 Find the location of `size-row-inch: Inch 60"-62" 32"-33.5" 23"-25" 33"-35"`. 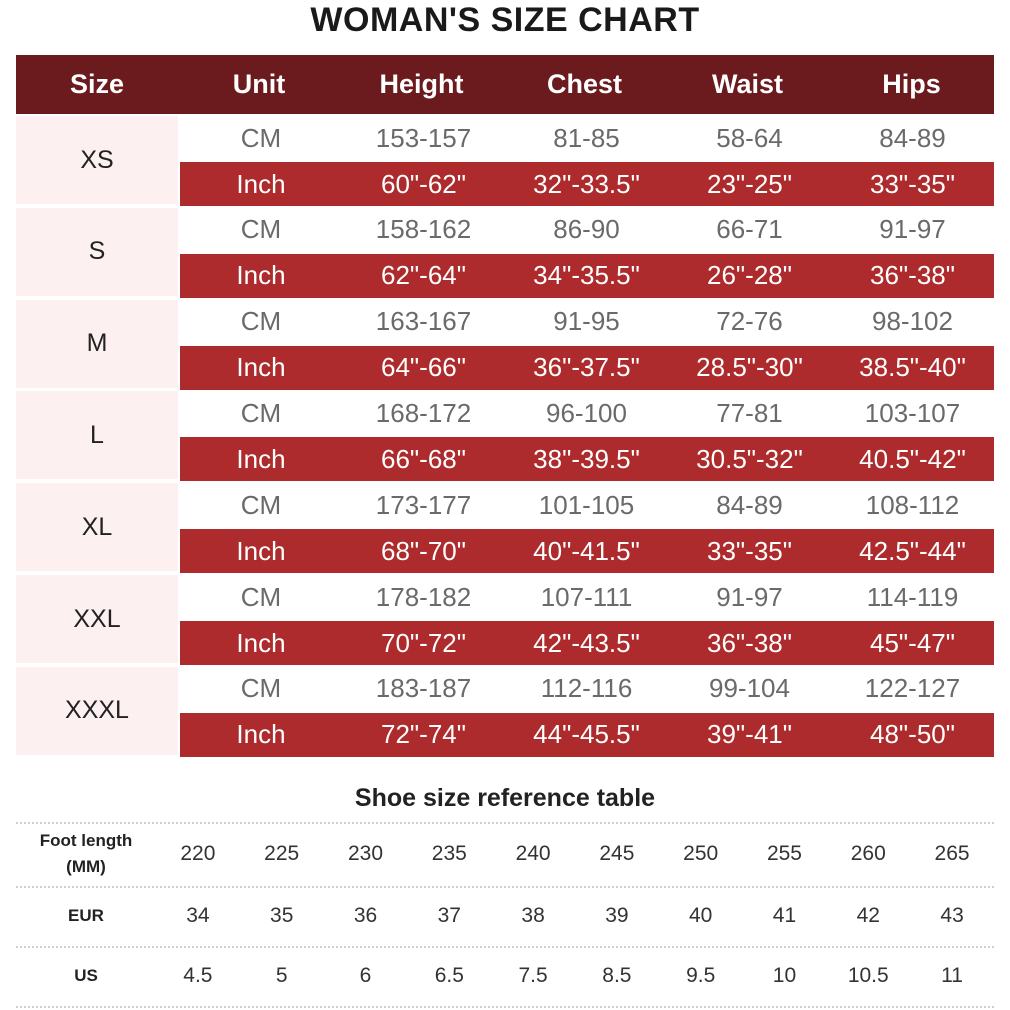

size-row-inch: Inch 60"-62" 32"-33.5" 23"-25" 33"-35" is located at coordinates (587, 184).